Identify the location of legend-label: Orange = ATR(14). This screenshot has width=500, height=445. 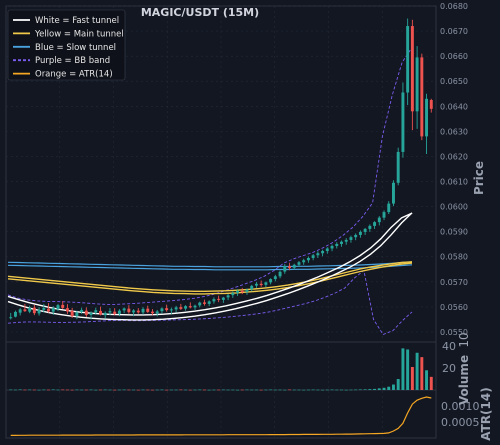
(74, 75).